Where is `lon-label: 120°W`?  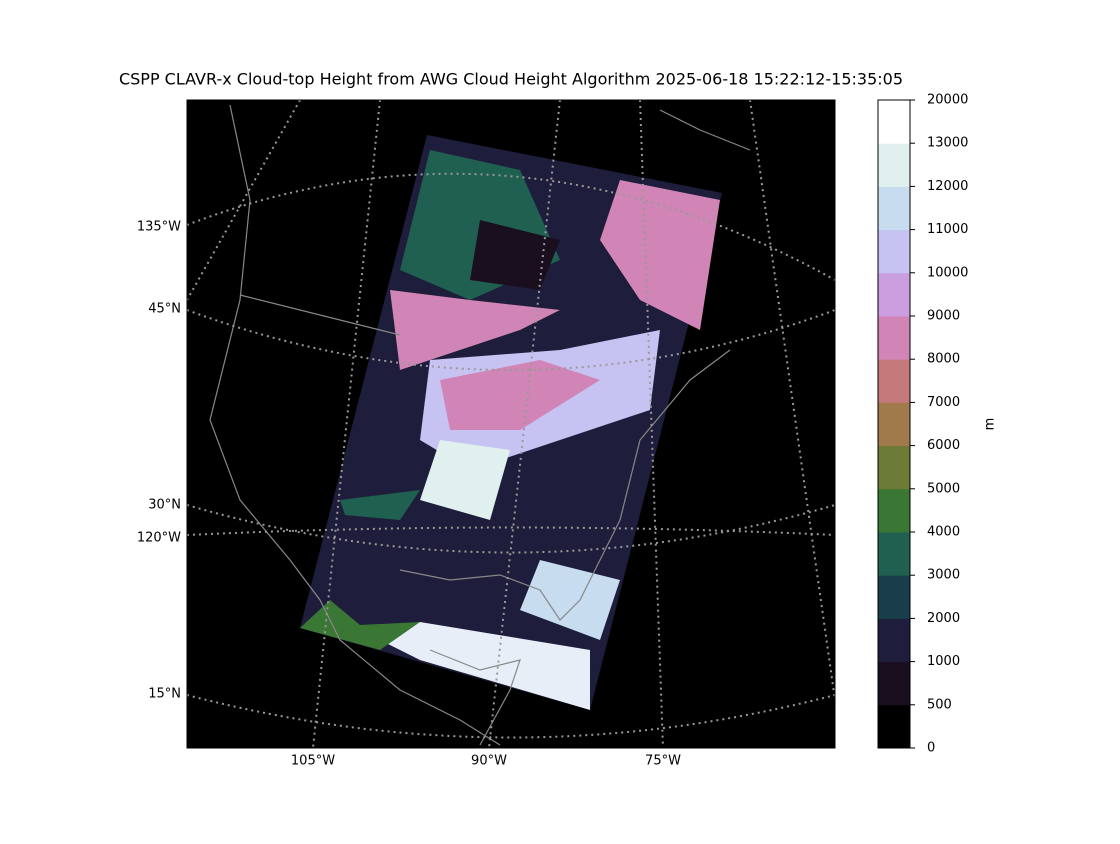 lon-label: 120°W is located at coordinates (159, 538).